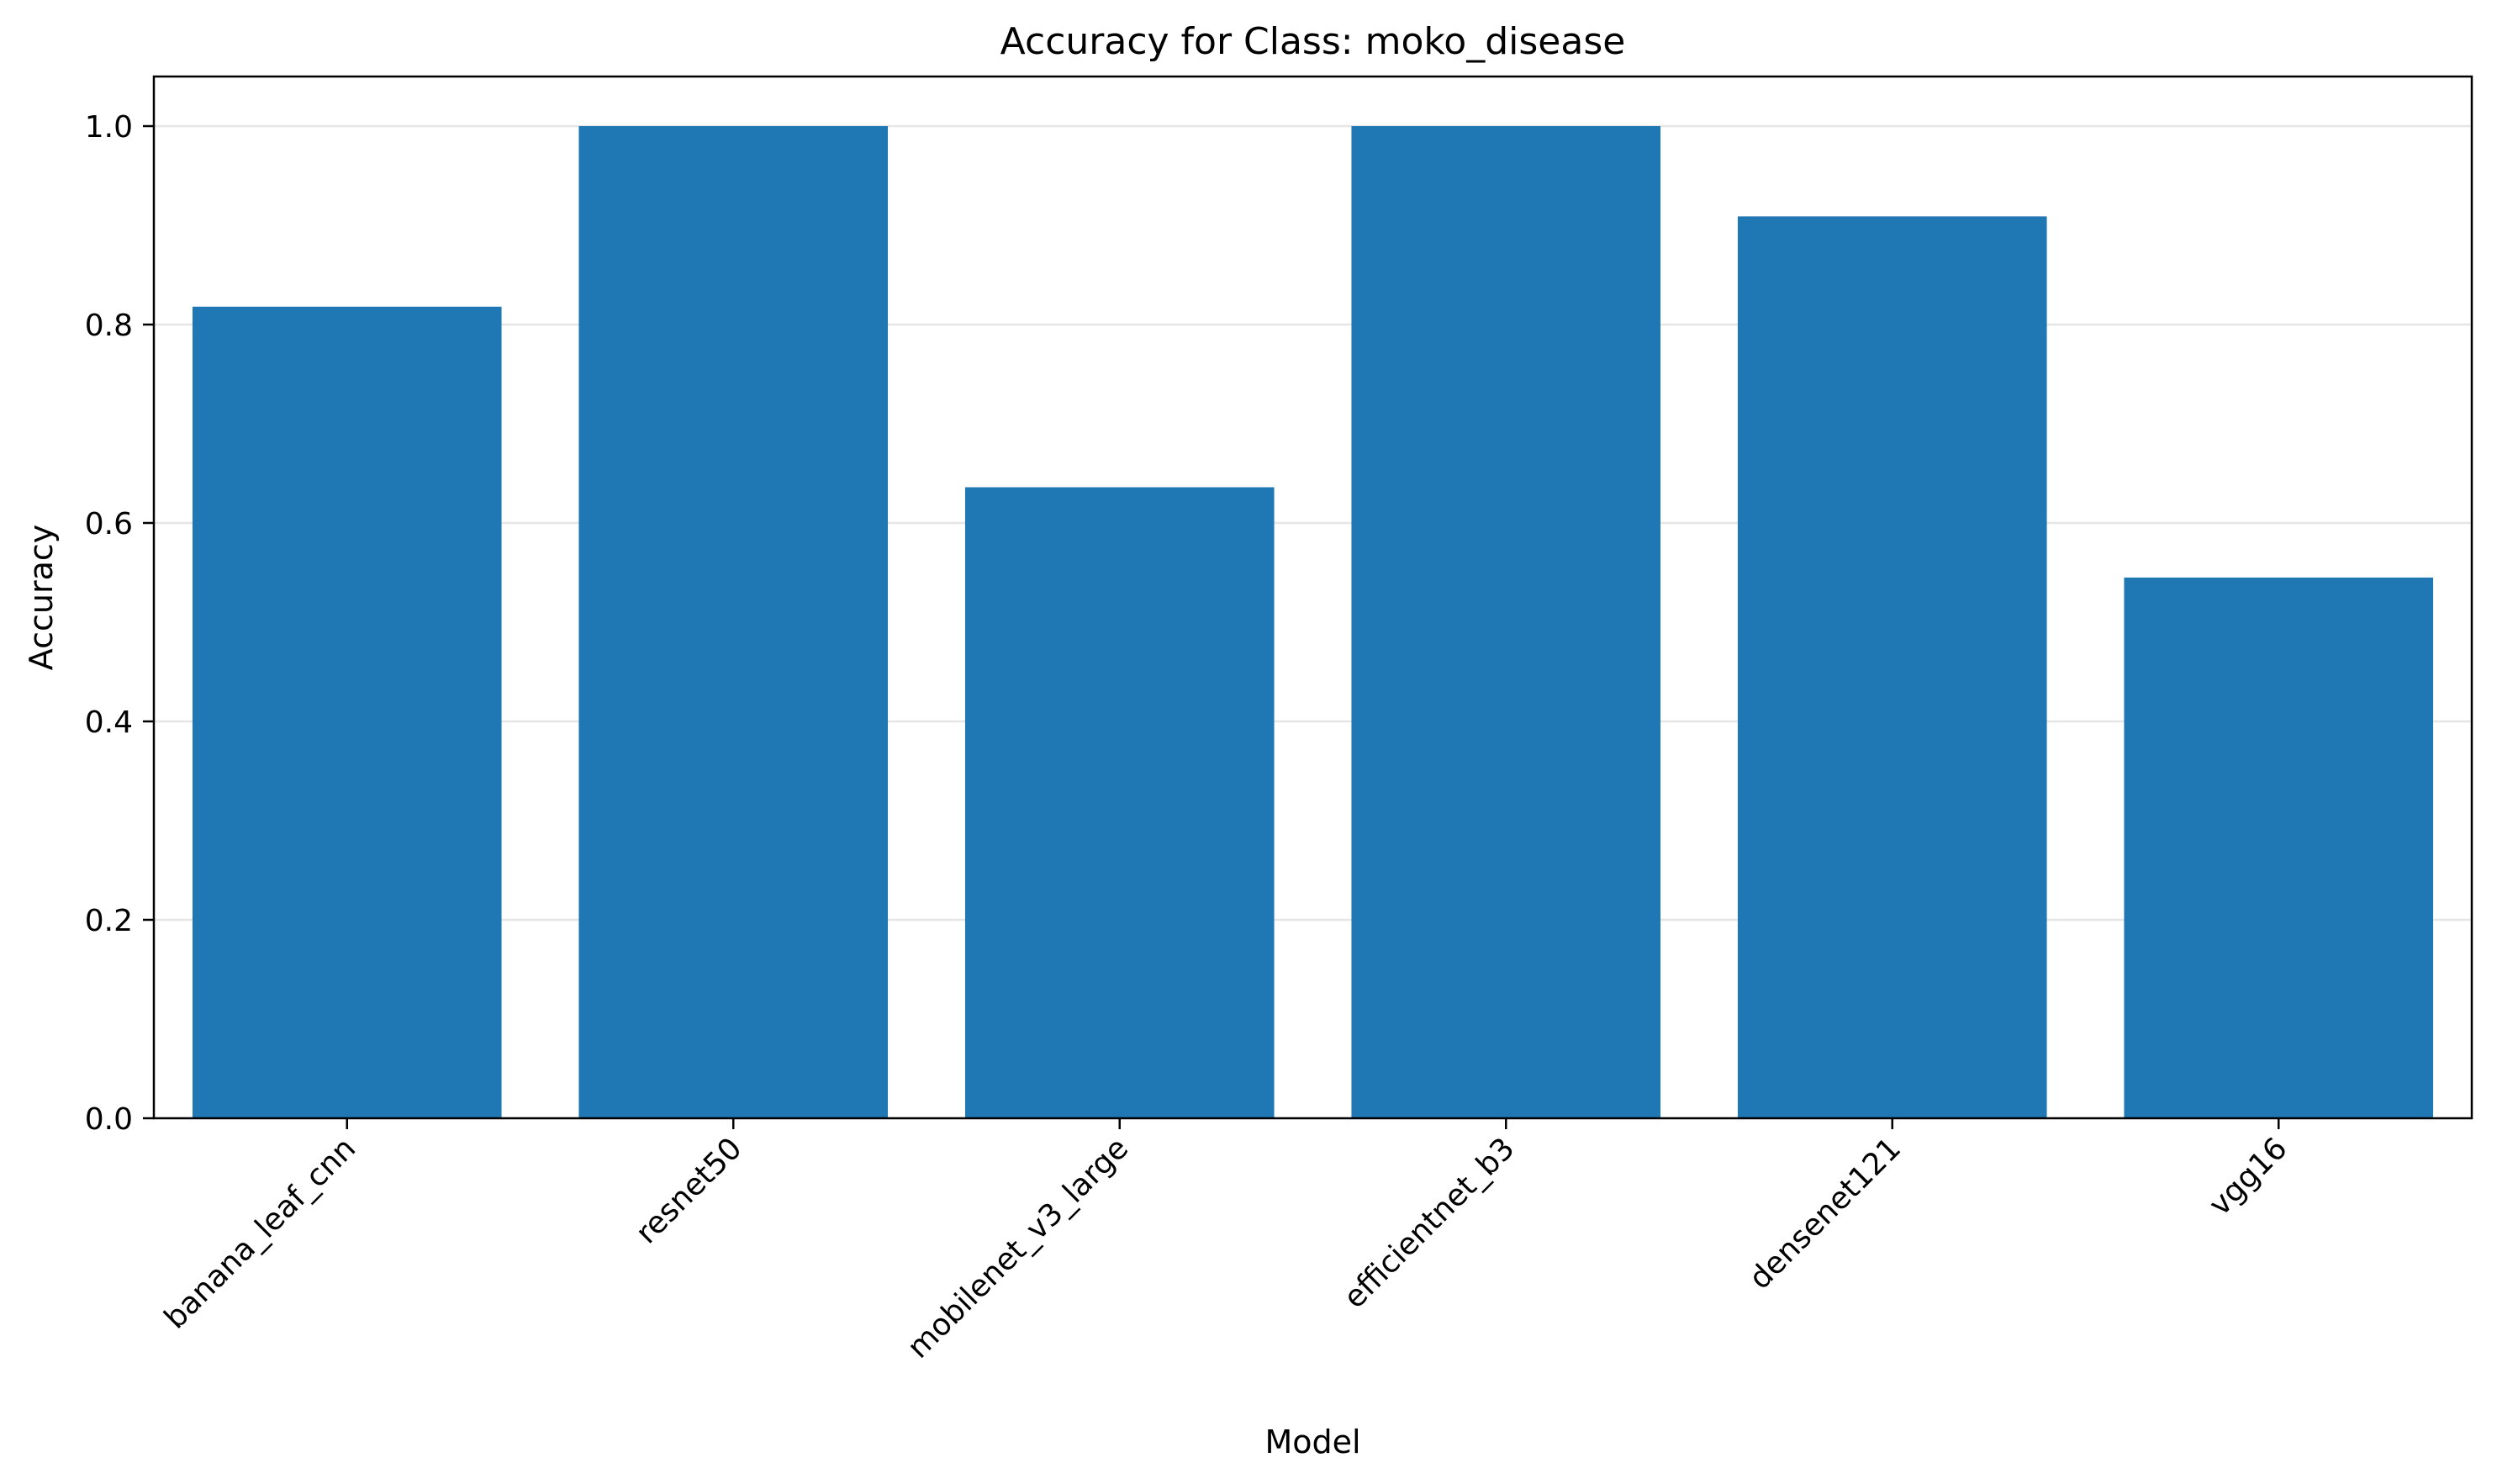 The width and height of the screenshot is (2497, 1484). I want to click on y-tick-label: 0.2, so click(109, 921).